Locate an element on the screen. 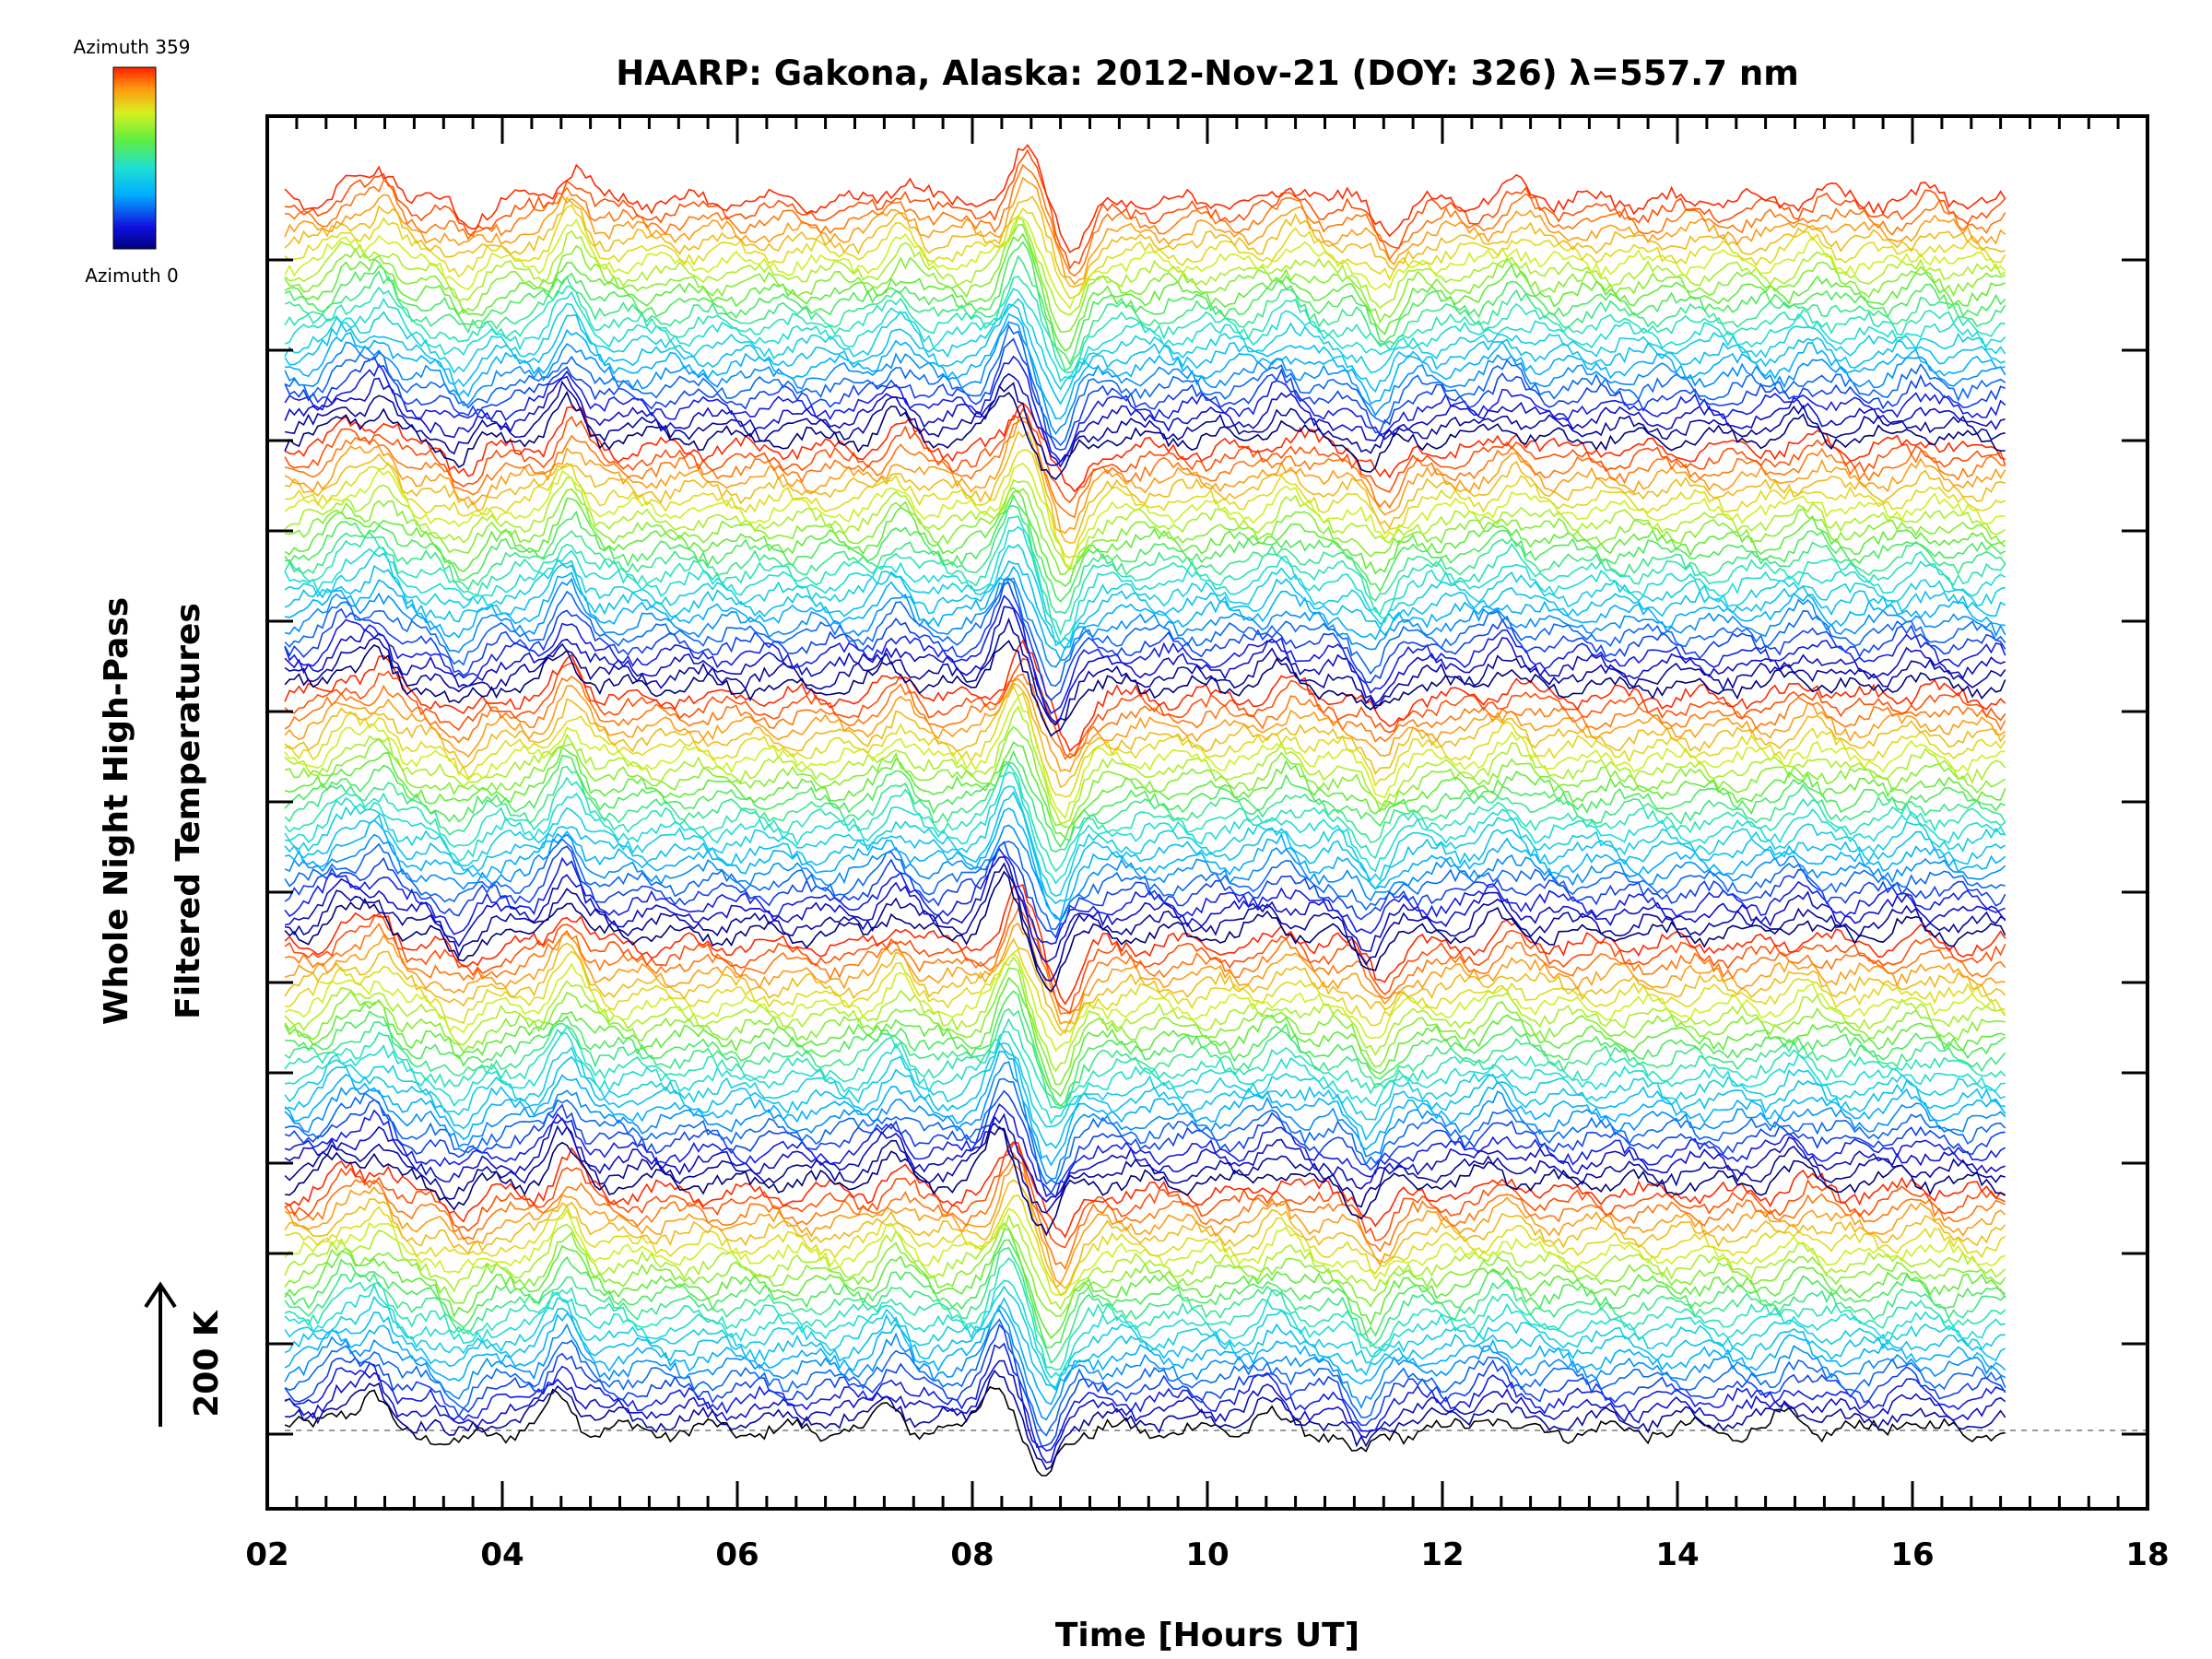  x-tick-label: 12 is located at coordinates (1442, 1554).